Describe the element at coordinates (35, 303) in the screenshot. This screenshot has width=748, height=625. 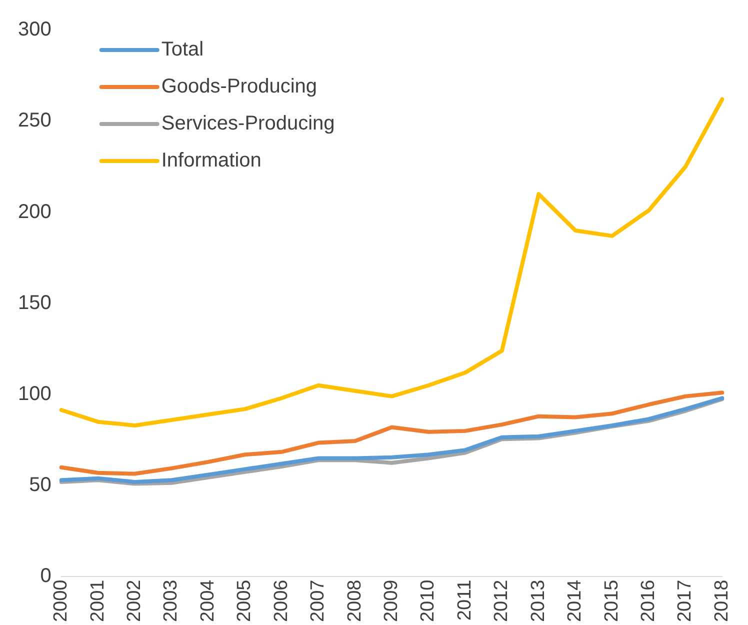
I see `y-tick-label: 150` at that location.